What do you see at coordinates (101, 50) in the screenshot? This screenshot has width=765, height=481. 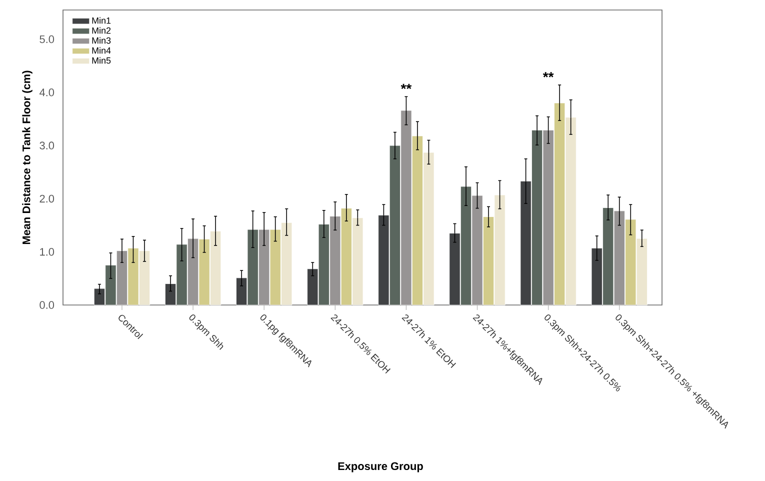 I see `legend-label: Min4` at bounding box center [101, 50].